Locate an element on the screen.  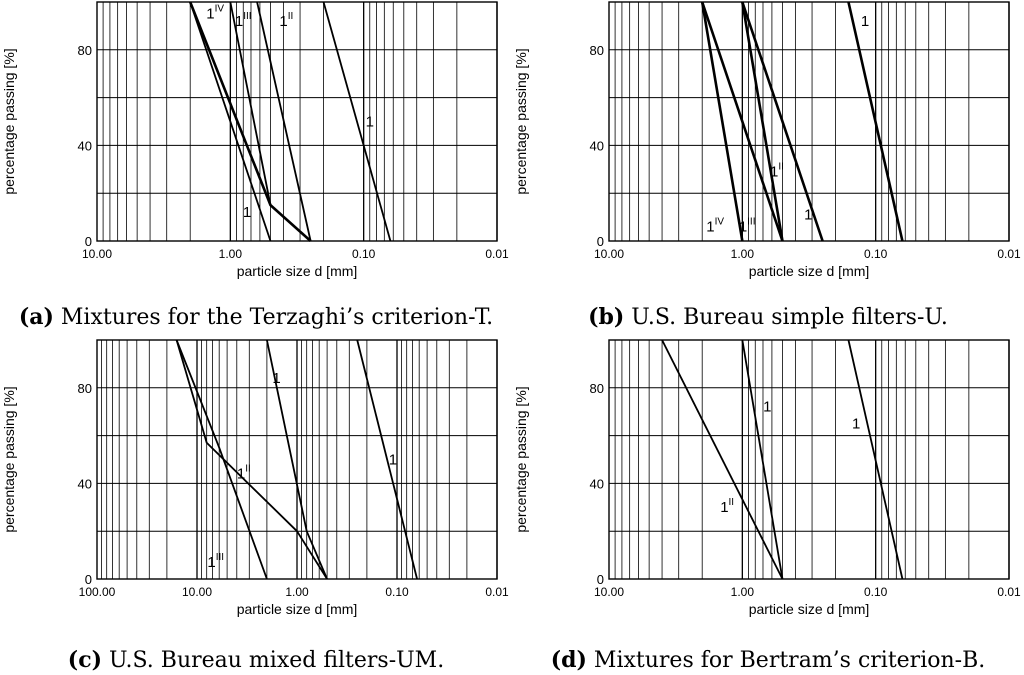
caption-text: U.S. Bureau mixed filters-UM. is located at coordinates (273, 660).